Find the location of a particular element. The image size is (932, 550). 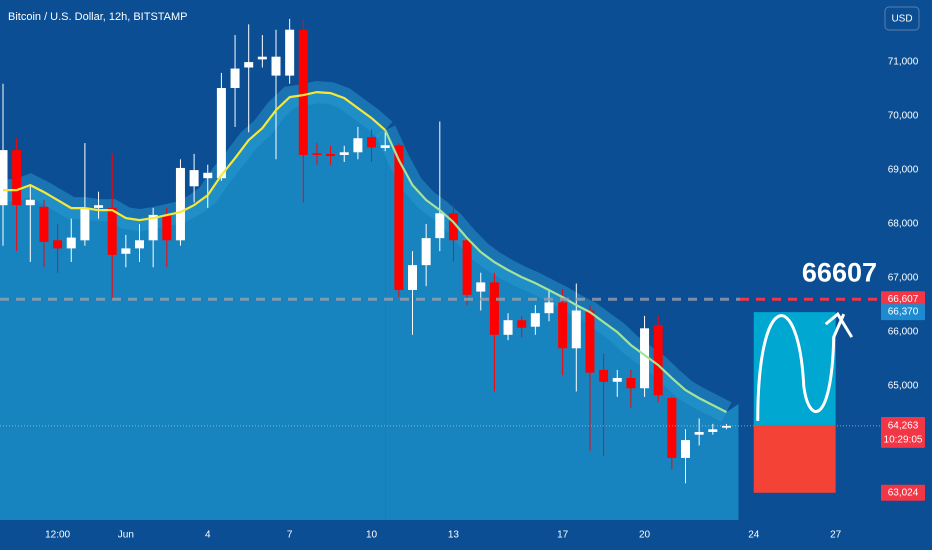

currency-button is located at coordinates (902, 18).